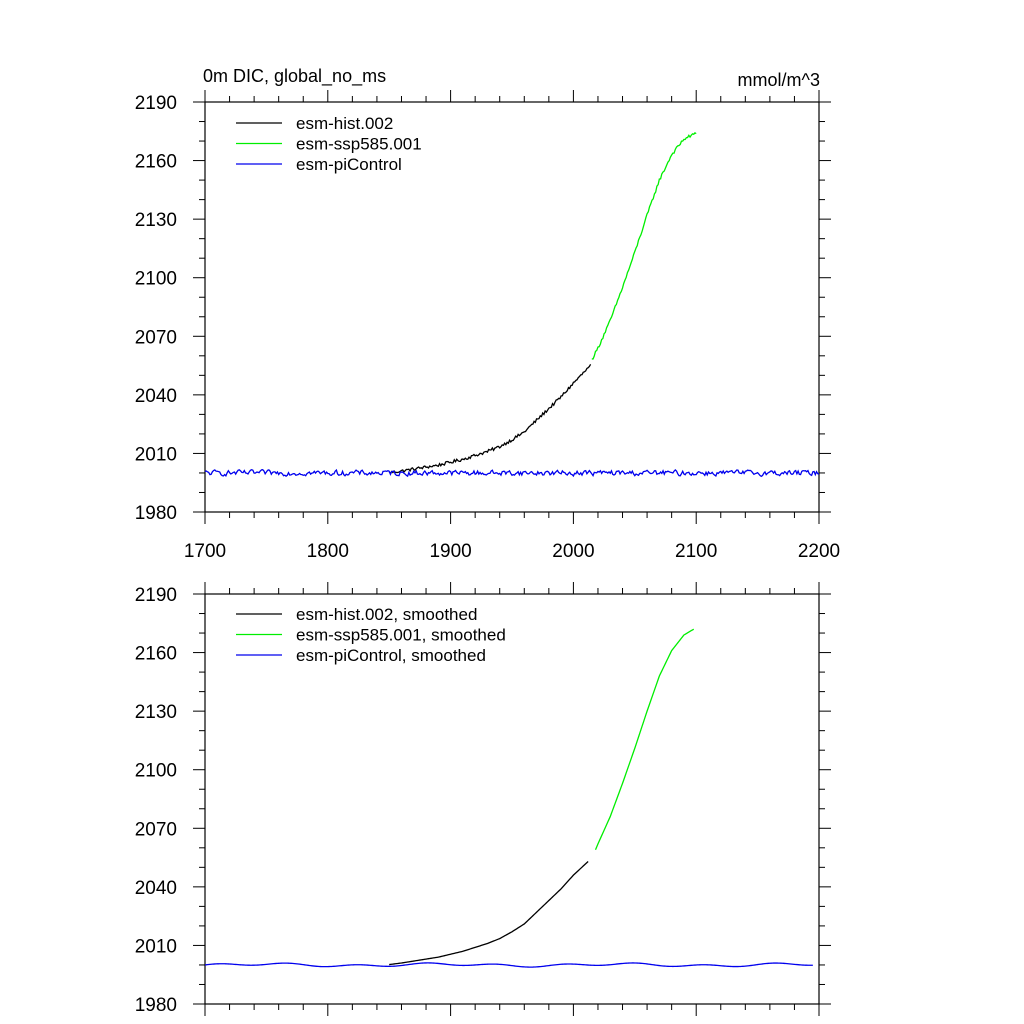 The height and width of the screenshot is (1024, 1024). I want to click on x-tick-label: 1700, so click(205, 551).